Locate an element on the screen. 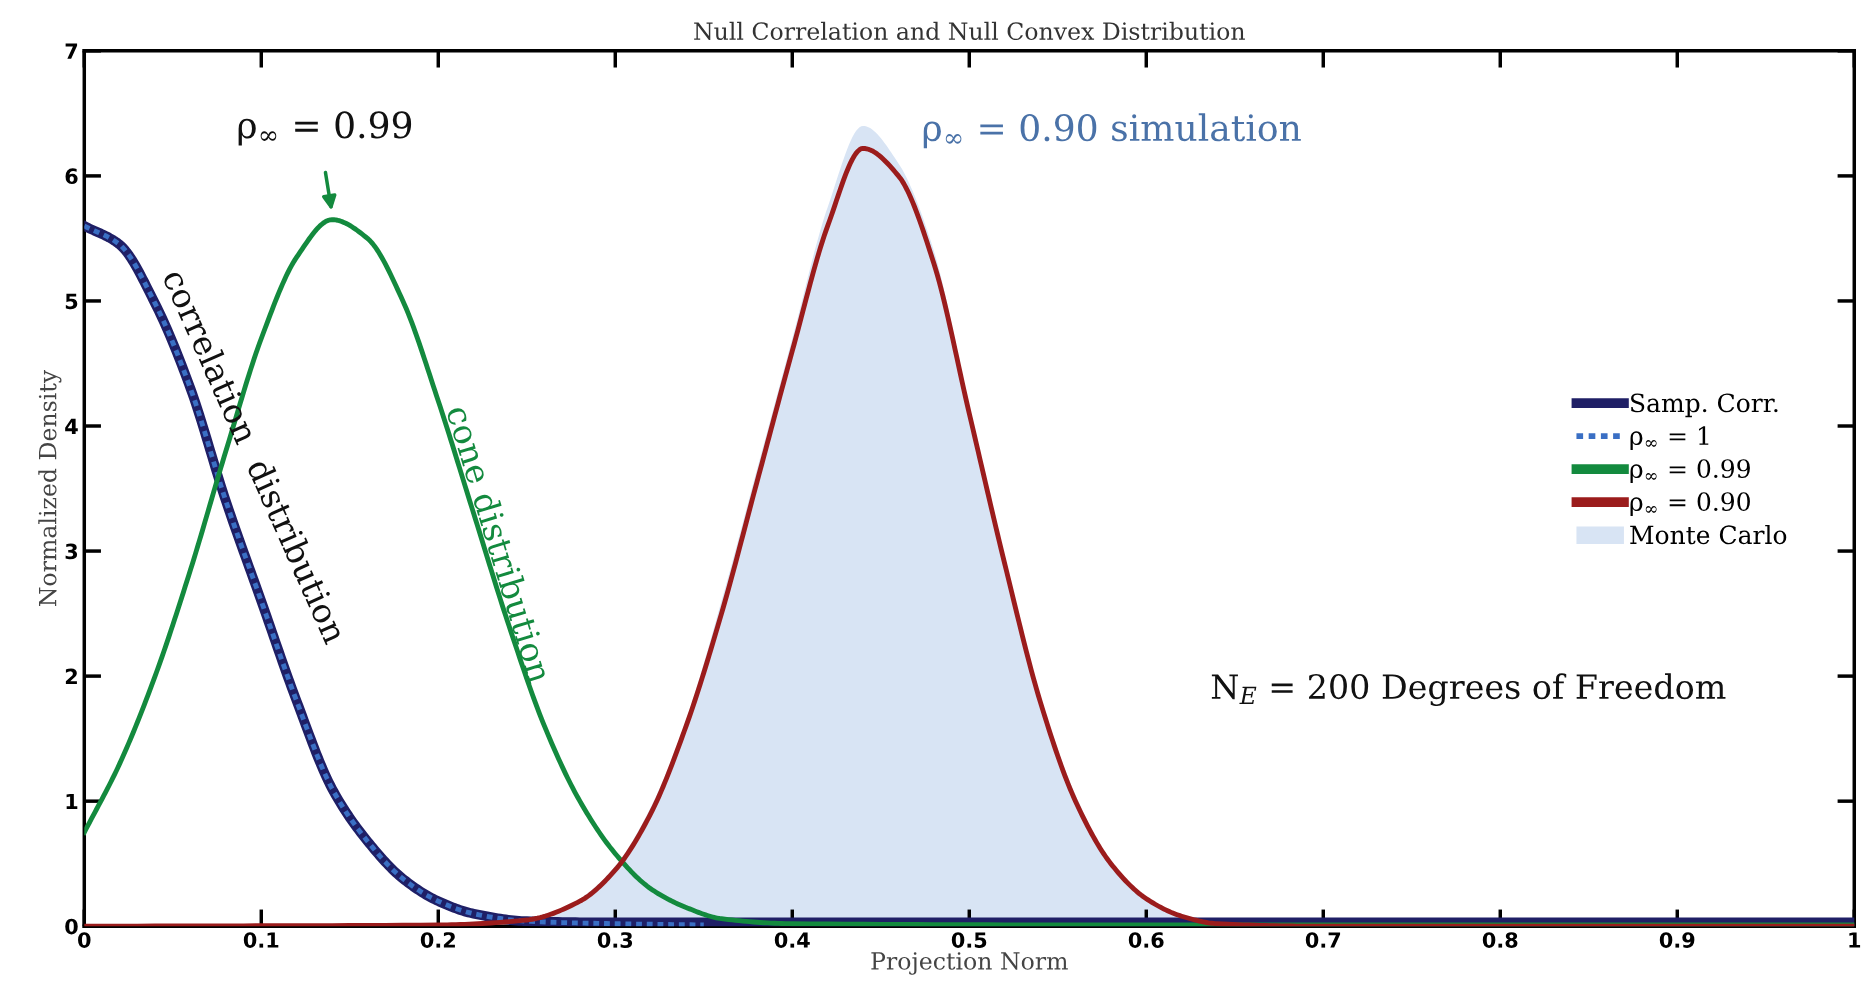  y-tick-label: 5 is located at coordinates (71, 301).